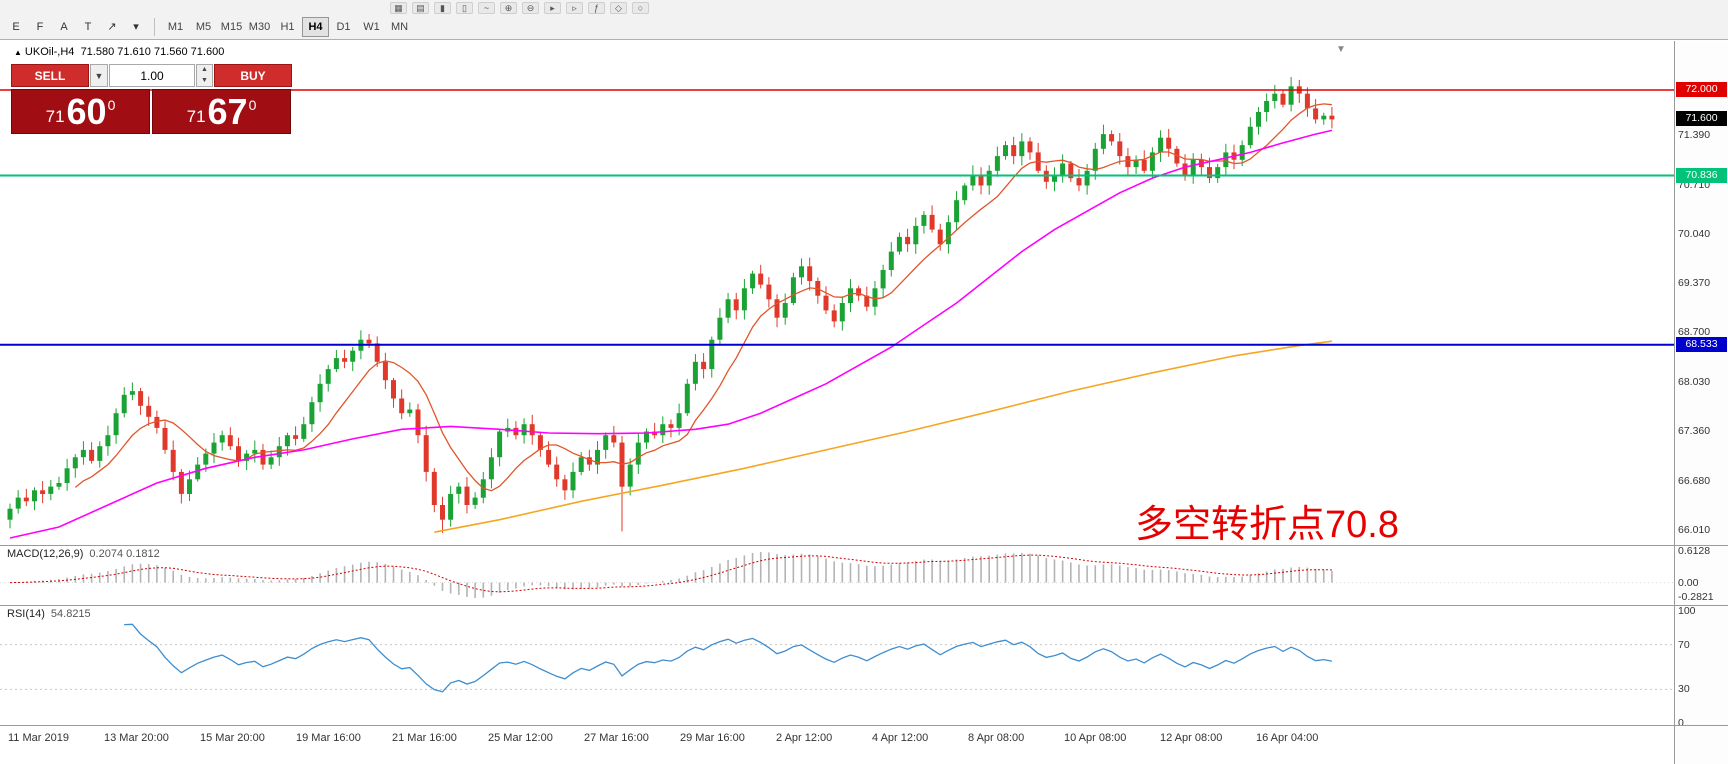  Describe the element at coordinates (204, 70) in the screenshot. I see `stepper-up-icon: ▲` at that location.